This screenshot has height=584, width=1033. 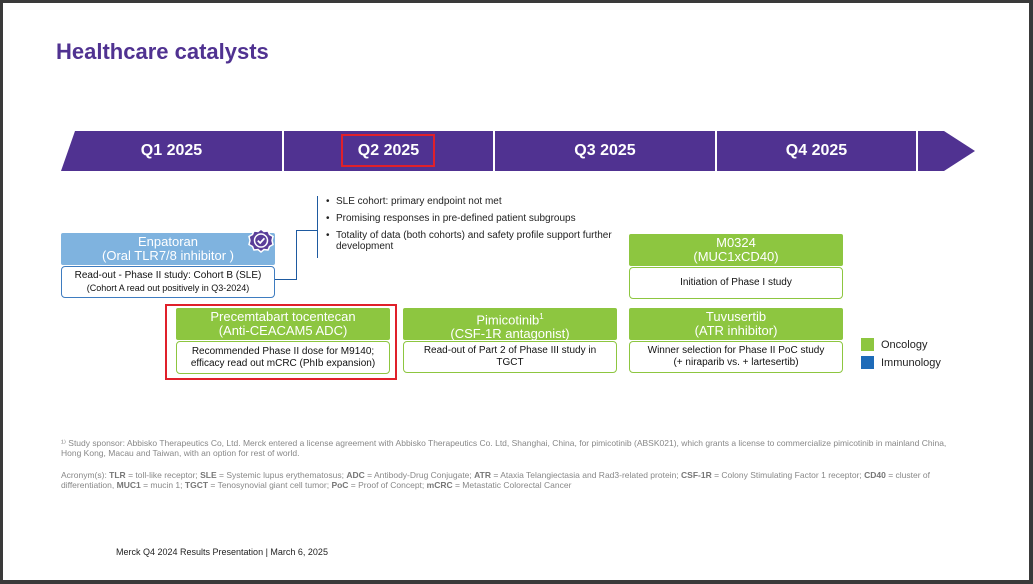 I want to click on precemtabart-highlight-box, so click(x=281, y=342).